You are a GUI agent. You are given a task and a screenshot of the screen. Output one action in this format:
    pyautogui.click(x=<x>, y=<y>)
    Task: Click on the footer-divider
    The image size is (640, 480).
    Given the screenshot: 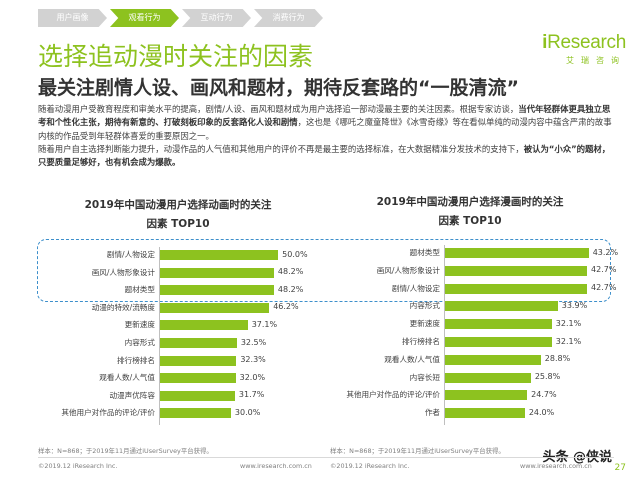 What is the action you would take?
    pyautogui.click(x=326, y=457)
    